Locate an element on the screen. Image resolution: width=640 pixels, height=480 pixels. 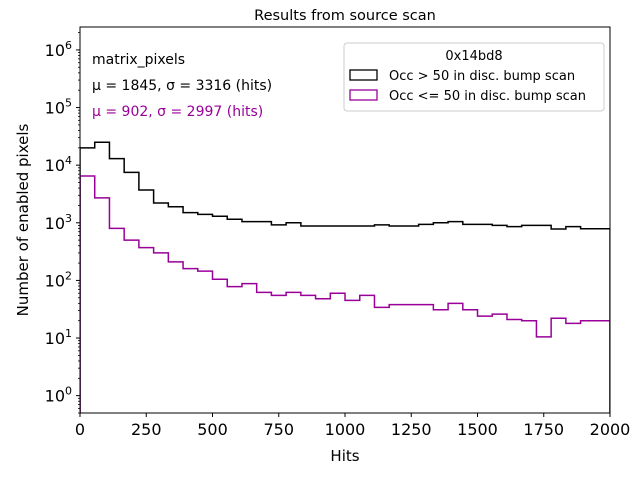
legend-title: 0x14bd8 is located at coordinates (473, 56).